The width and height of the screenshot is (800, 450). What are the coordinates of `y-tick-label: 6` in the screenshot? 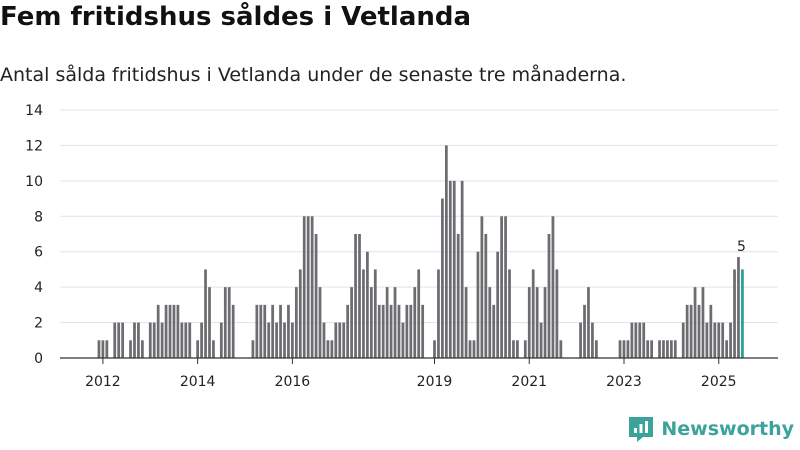 It's located at (38, 253).